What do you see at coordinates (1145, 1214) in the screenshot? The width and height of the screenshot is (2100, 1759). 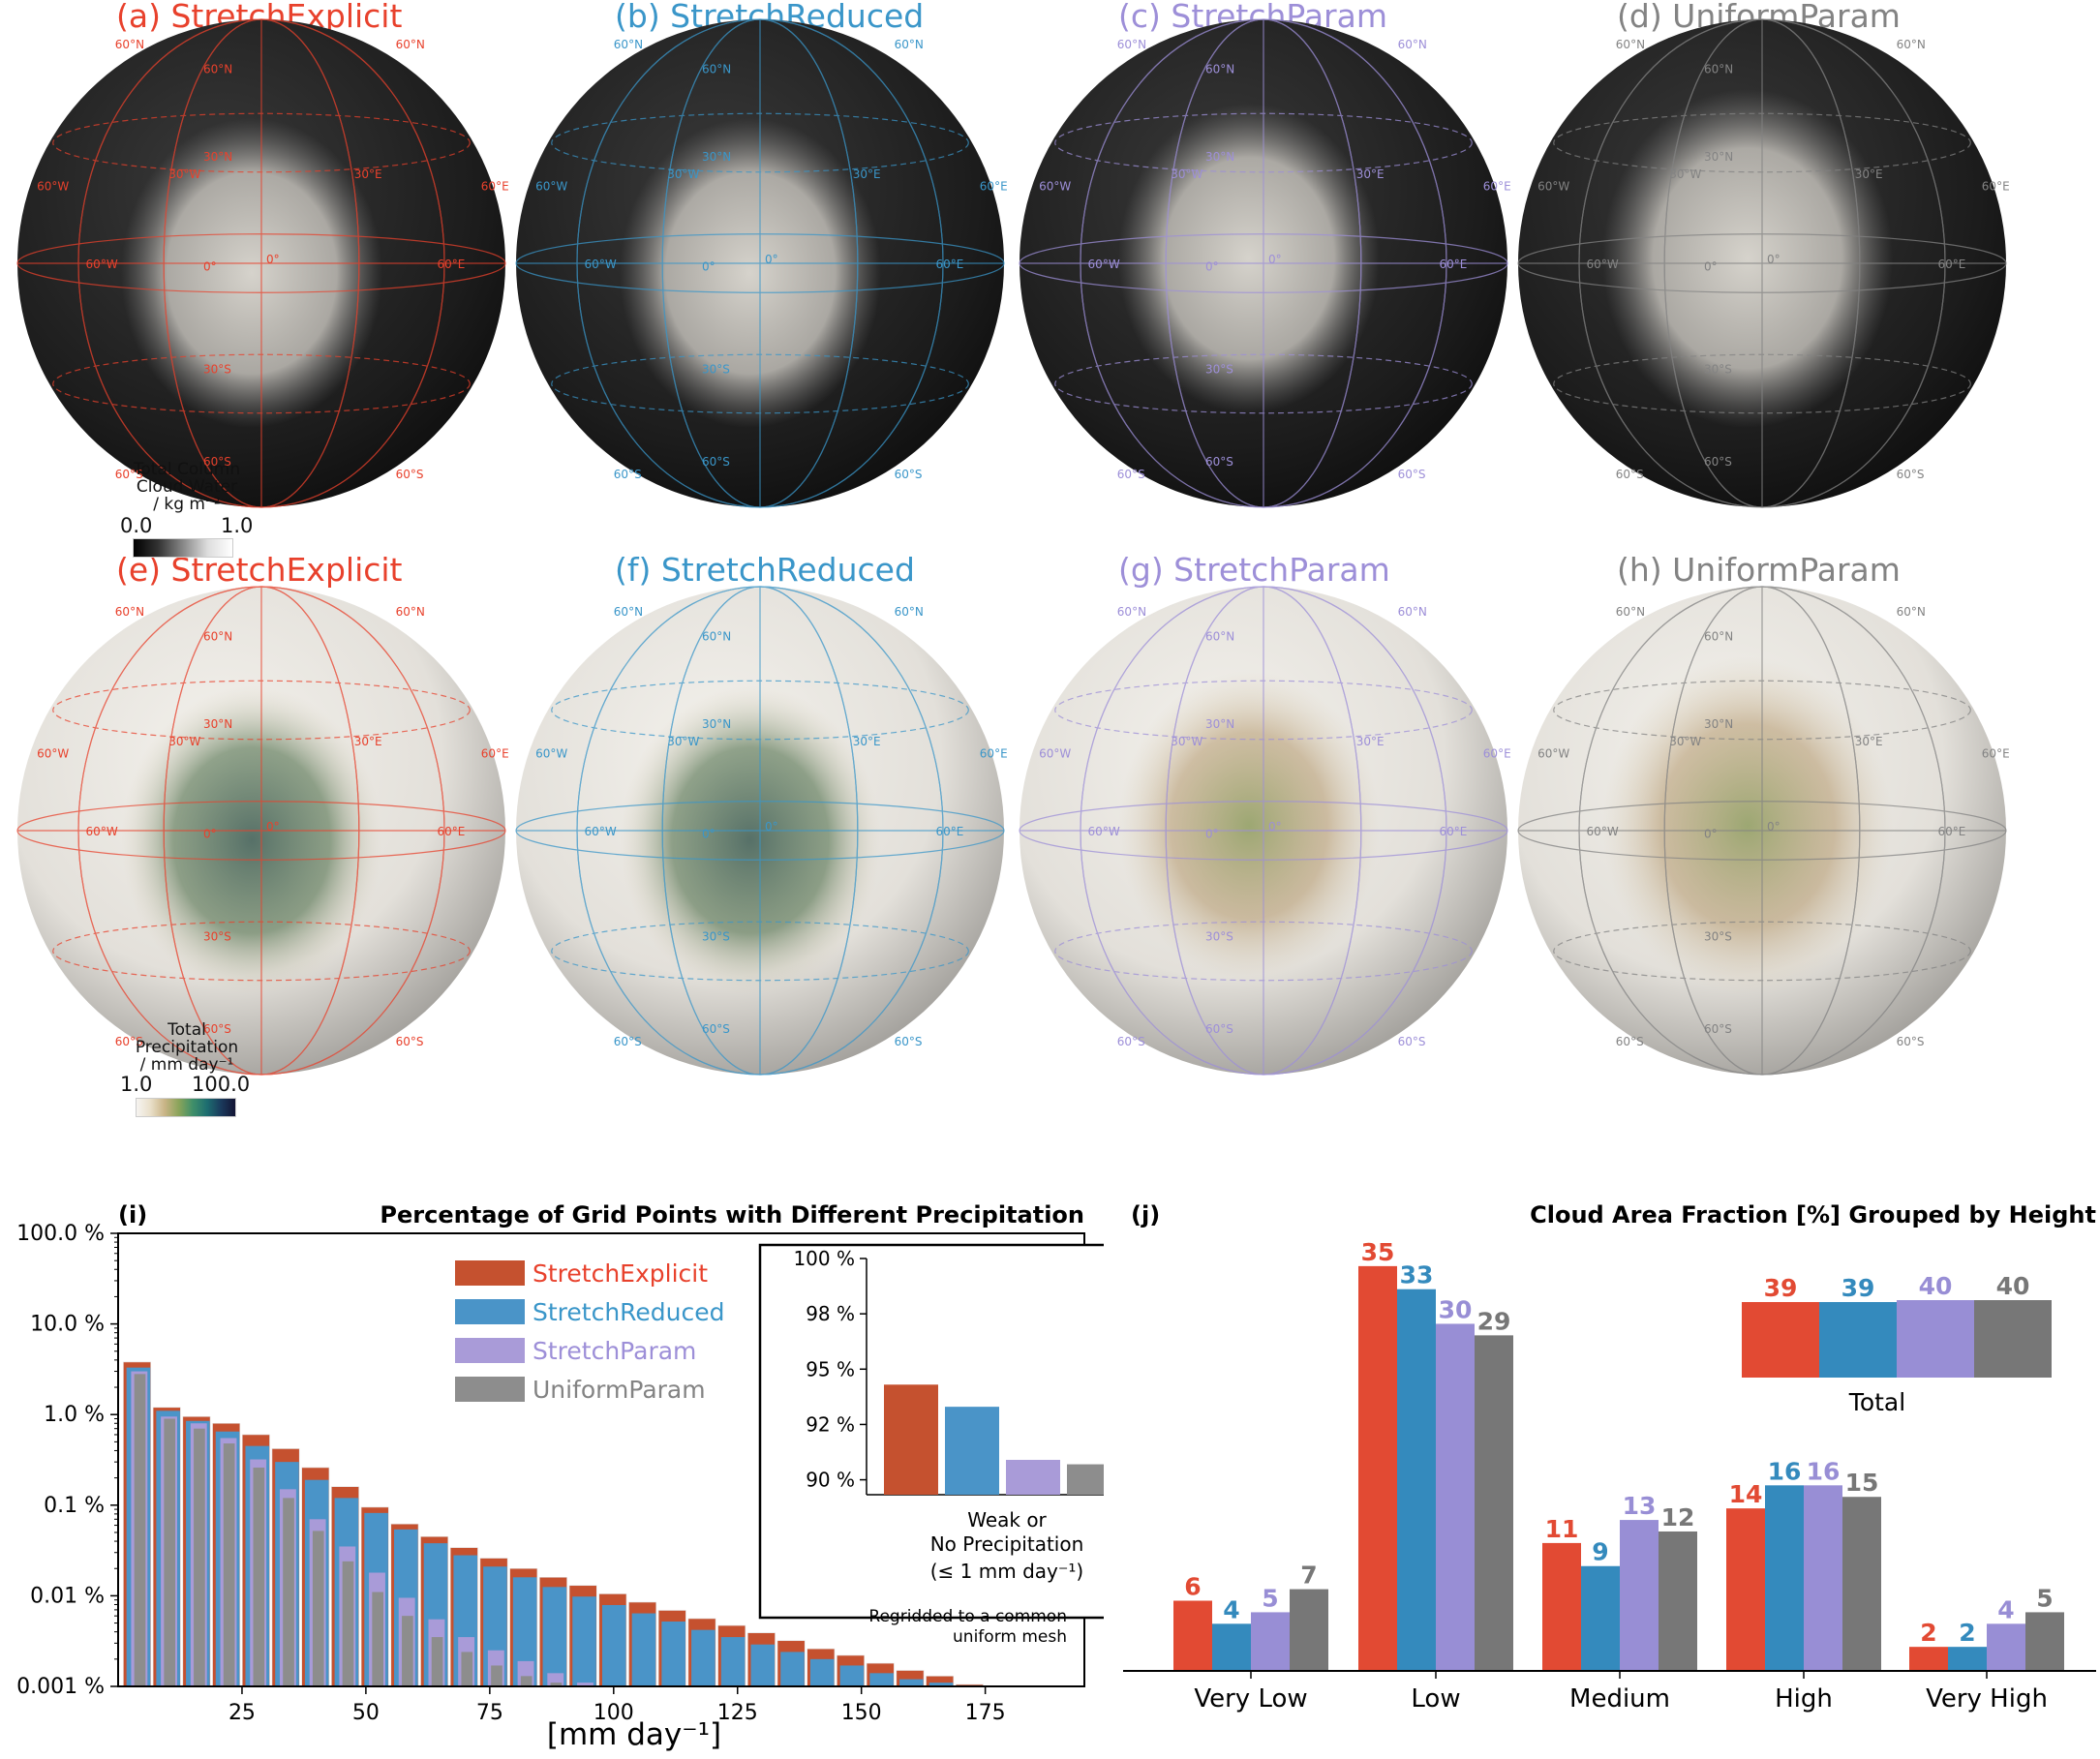 I see `chart-j-panel-label: (j)` at bounding box center [1145, 1214].